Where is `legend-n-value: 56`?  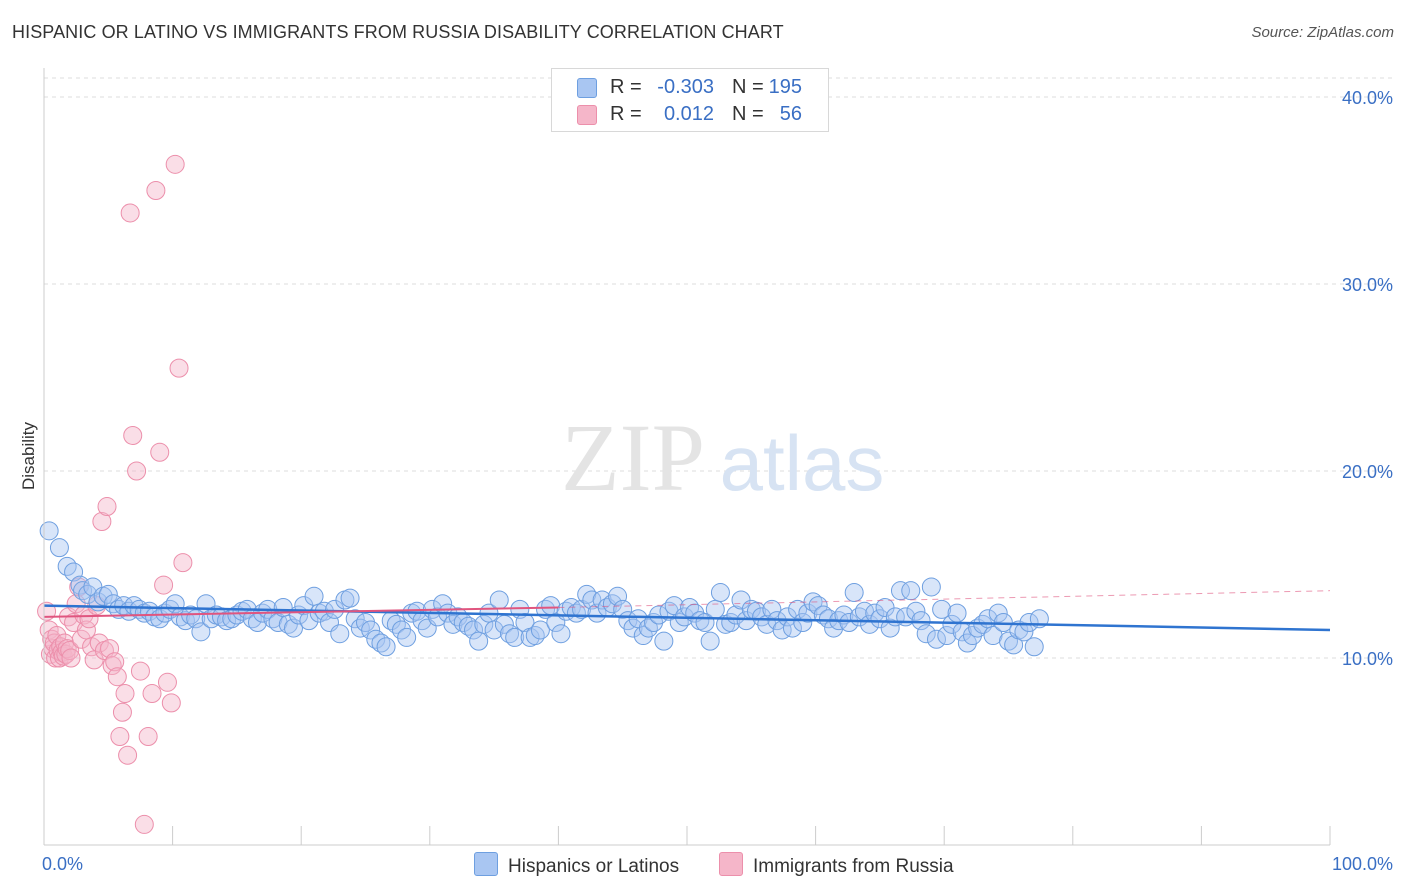 legend-n-value: 56 is located at coordinates (790, 114).